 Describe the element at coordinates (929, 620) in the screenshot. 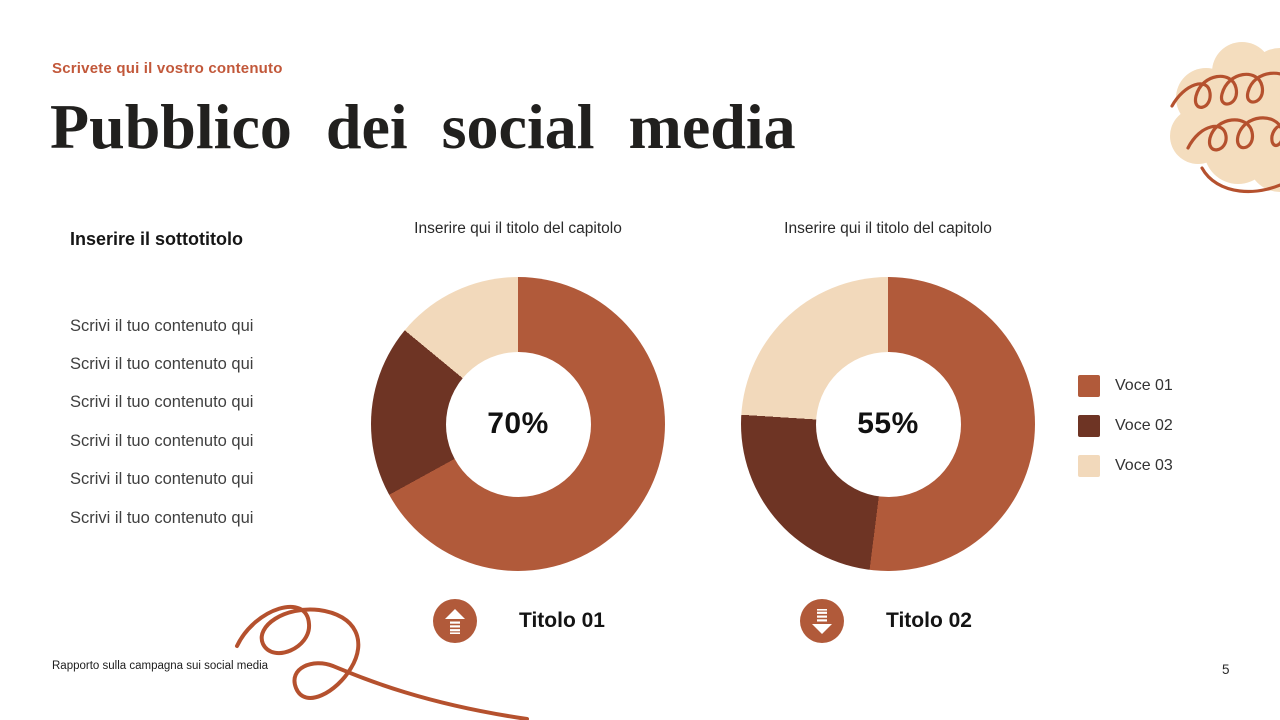

I see `titolo-02-label: Titolo 02` at that location.